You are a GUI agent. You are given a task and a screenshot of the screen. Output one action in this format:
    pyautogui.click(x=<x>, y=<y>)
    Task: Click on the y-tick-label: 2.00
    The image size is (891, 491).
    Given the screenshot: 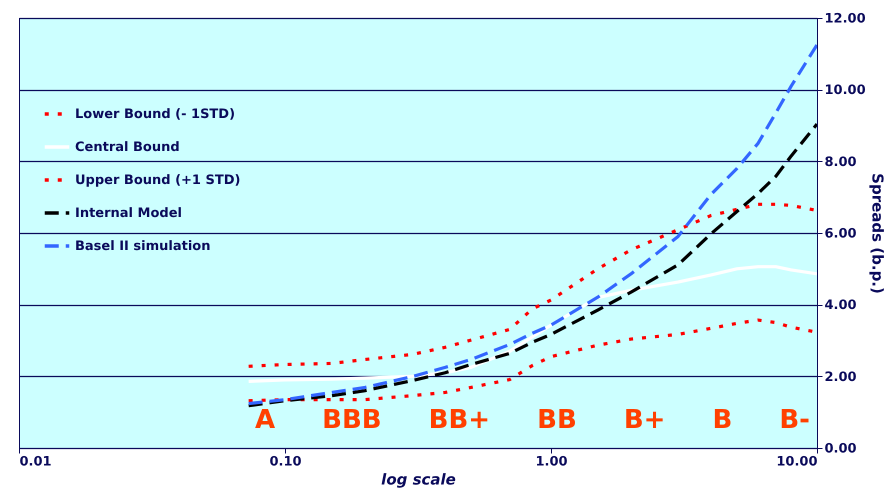 What is the action you would take?
    pyautogui.click(x=840, y=377)
    